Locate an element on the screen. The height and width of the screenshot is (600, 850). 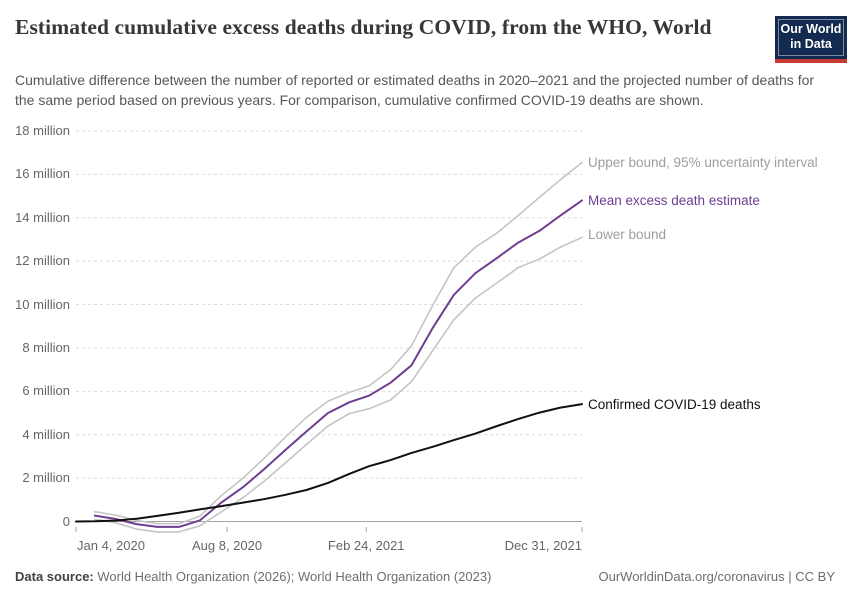
y-tick-label: 10 million is located at coordinates (42, 304).